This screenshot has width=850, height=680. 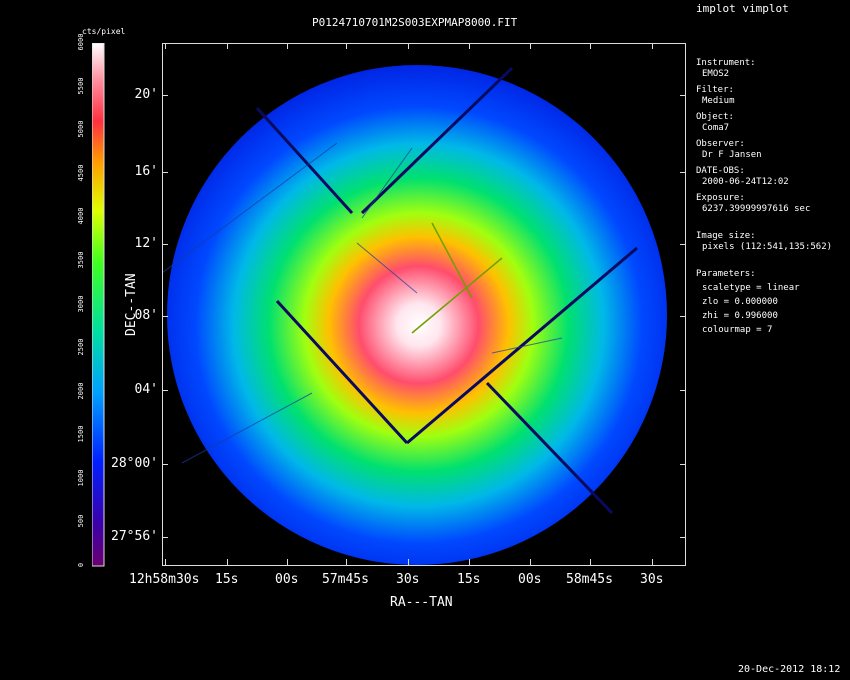 I want to click on x-tick-label: 58m45s, so click(x=589, y=579).